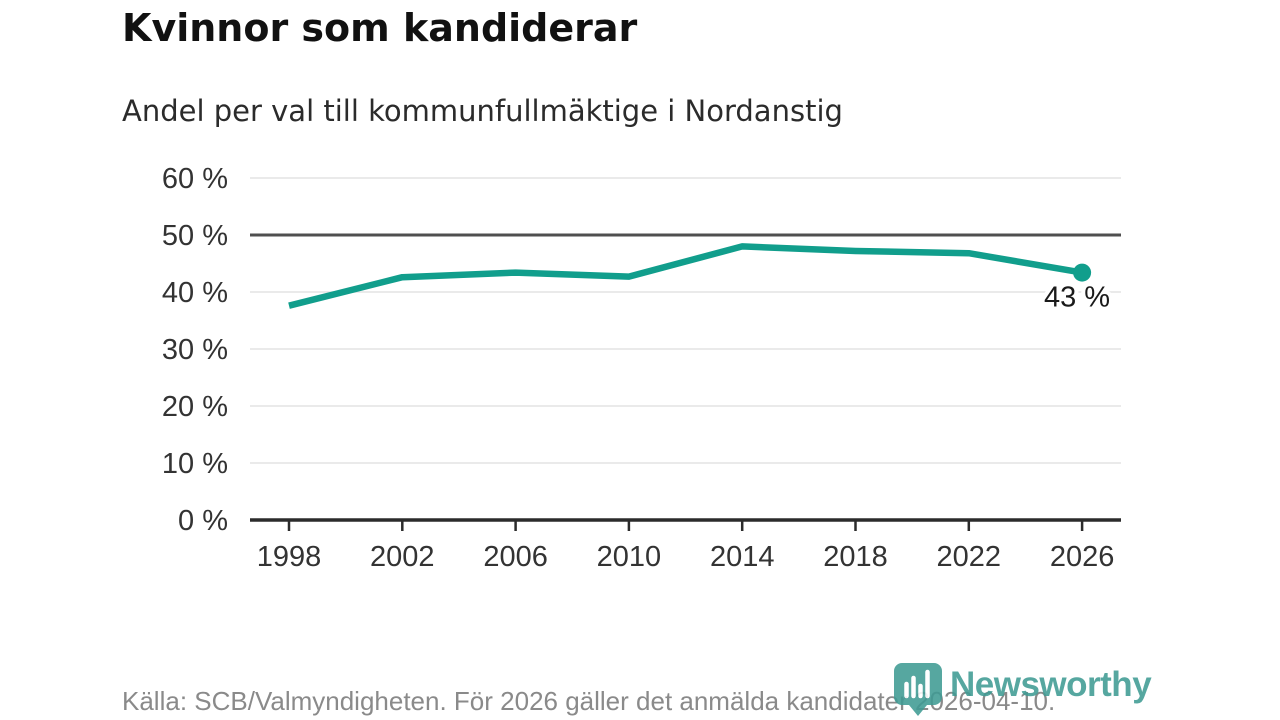 The height and width of the screenshot is (720, 1280). I want to click on y-axis-labels: 0 % 10 % 20 % 30 % 40 % 50 % 60 %, so click(195, 350).